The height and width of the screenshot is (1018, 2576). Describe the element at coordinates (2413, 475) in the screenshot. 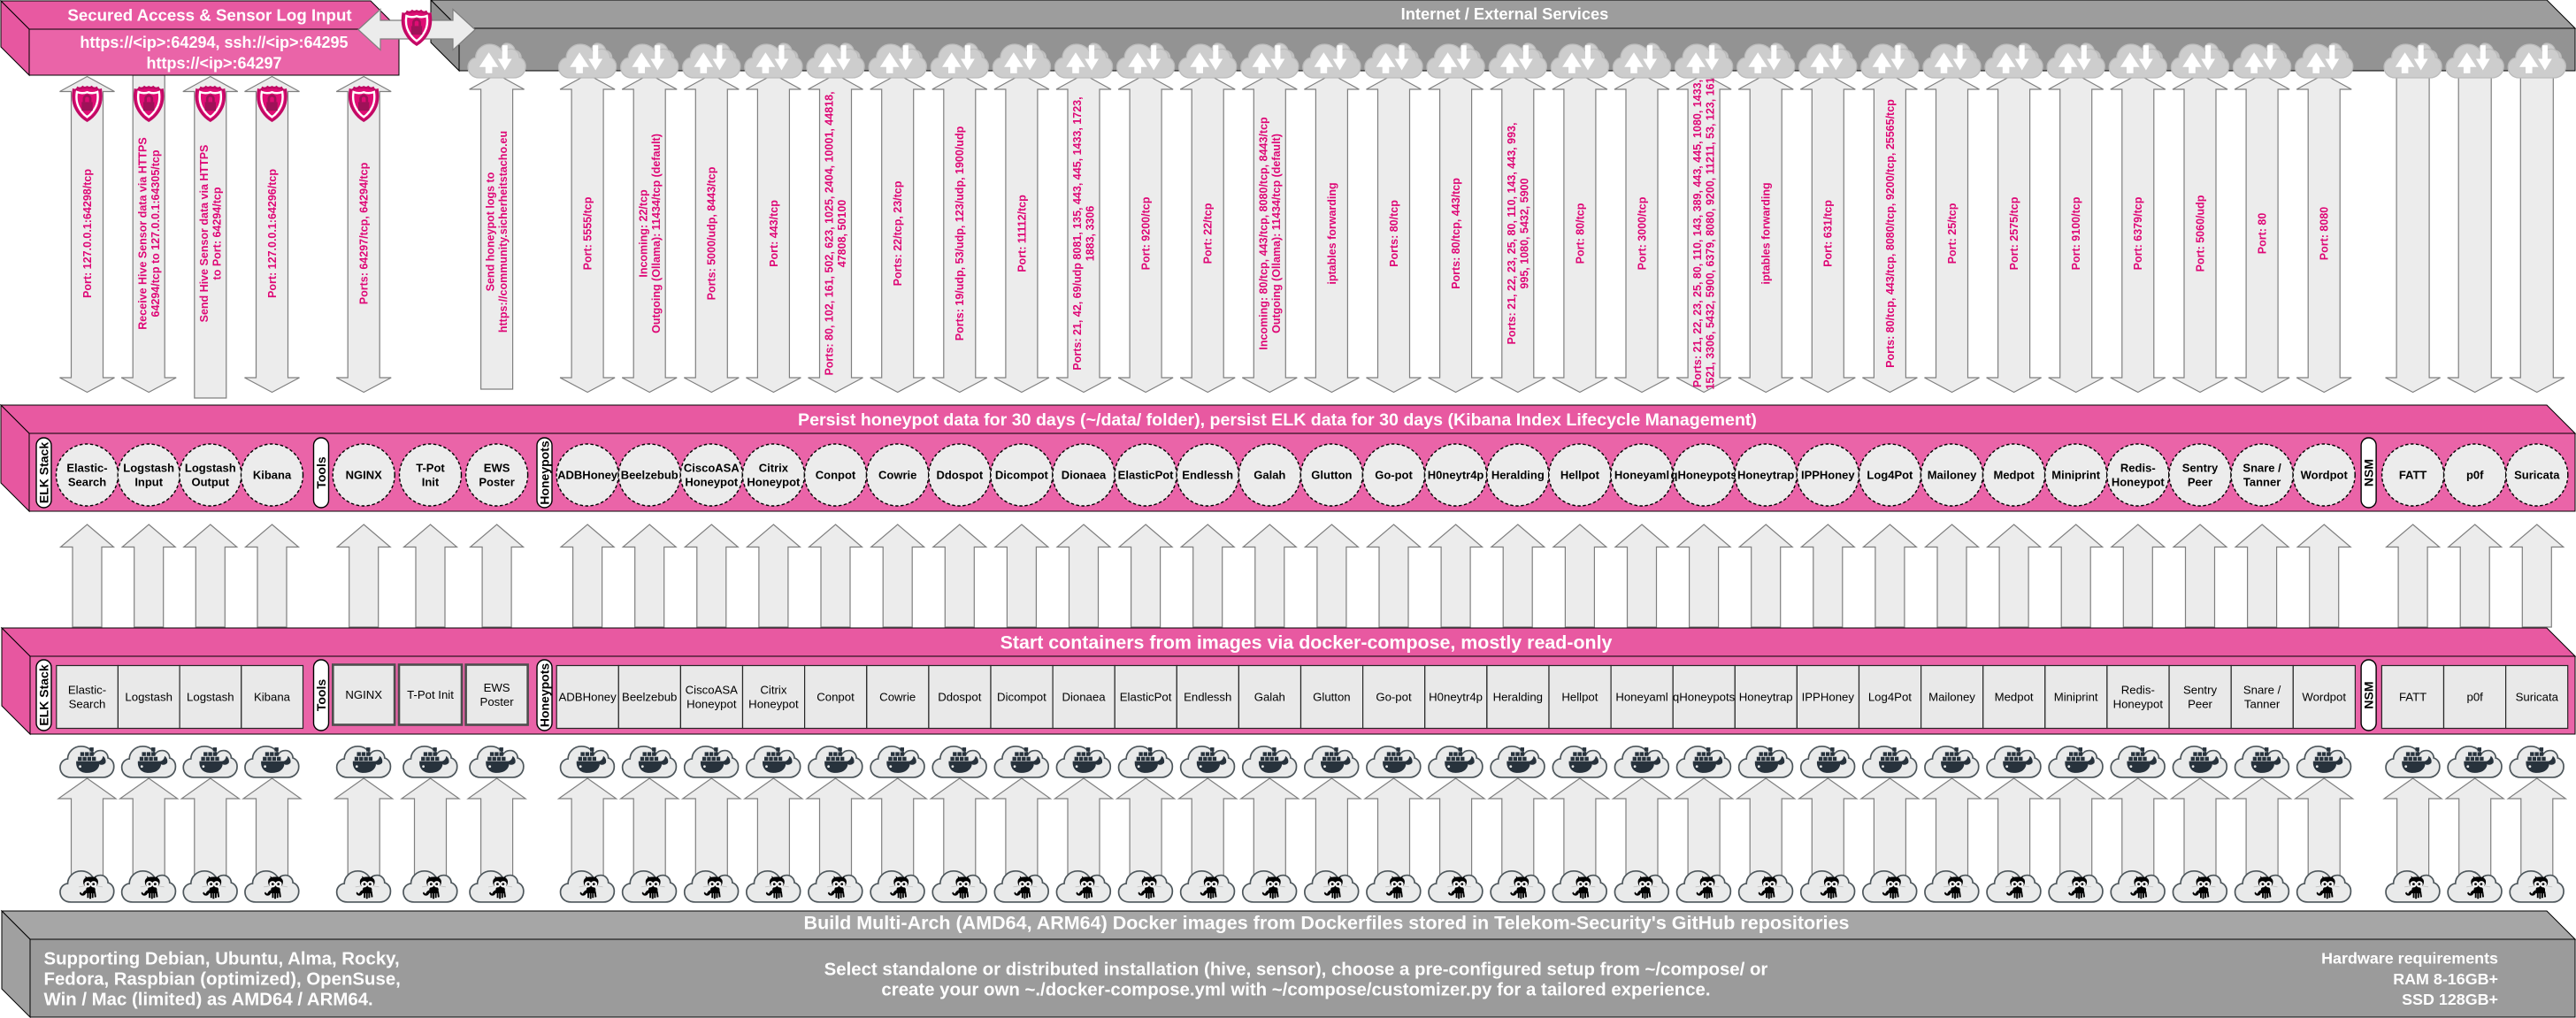

I see `svg-text: FATT` at that location.